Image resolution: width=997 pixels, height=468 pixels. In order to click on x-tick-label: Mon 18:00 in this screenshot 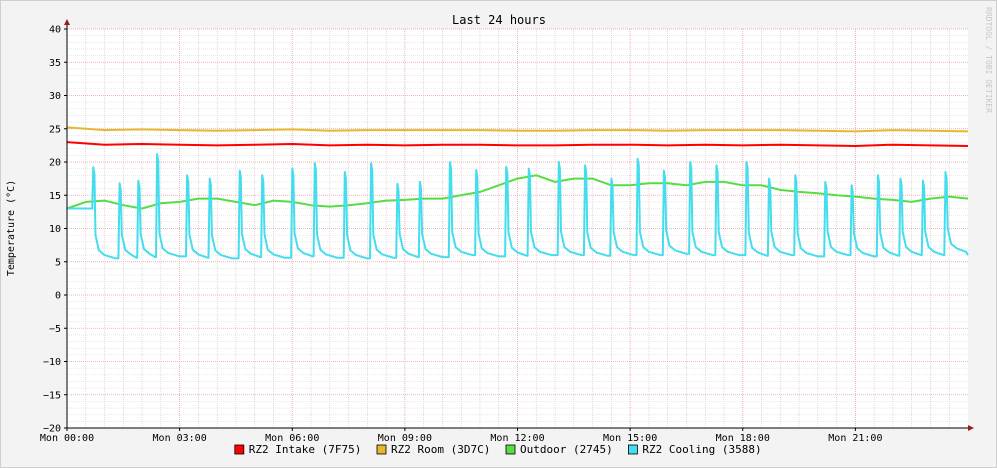, I will do `click(743, 438)`.